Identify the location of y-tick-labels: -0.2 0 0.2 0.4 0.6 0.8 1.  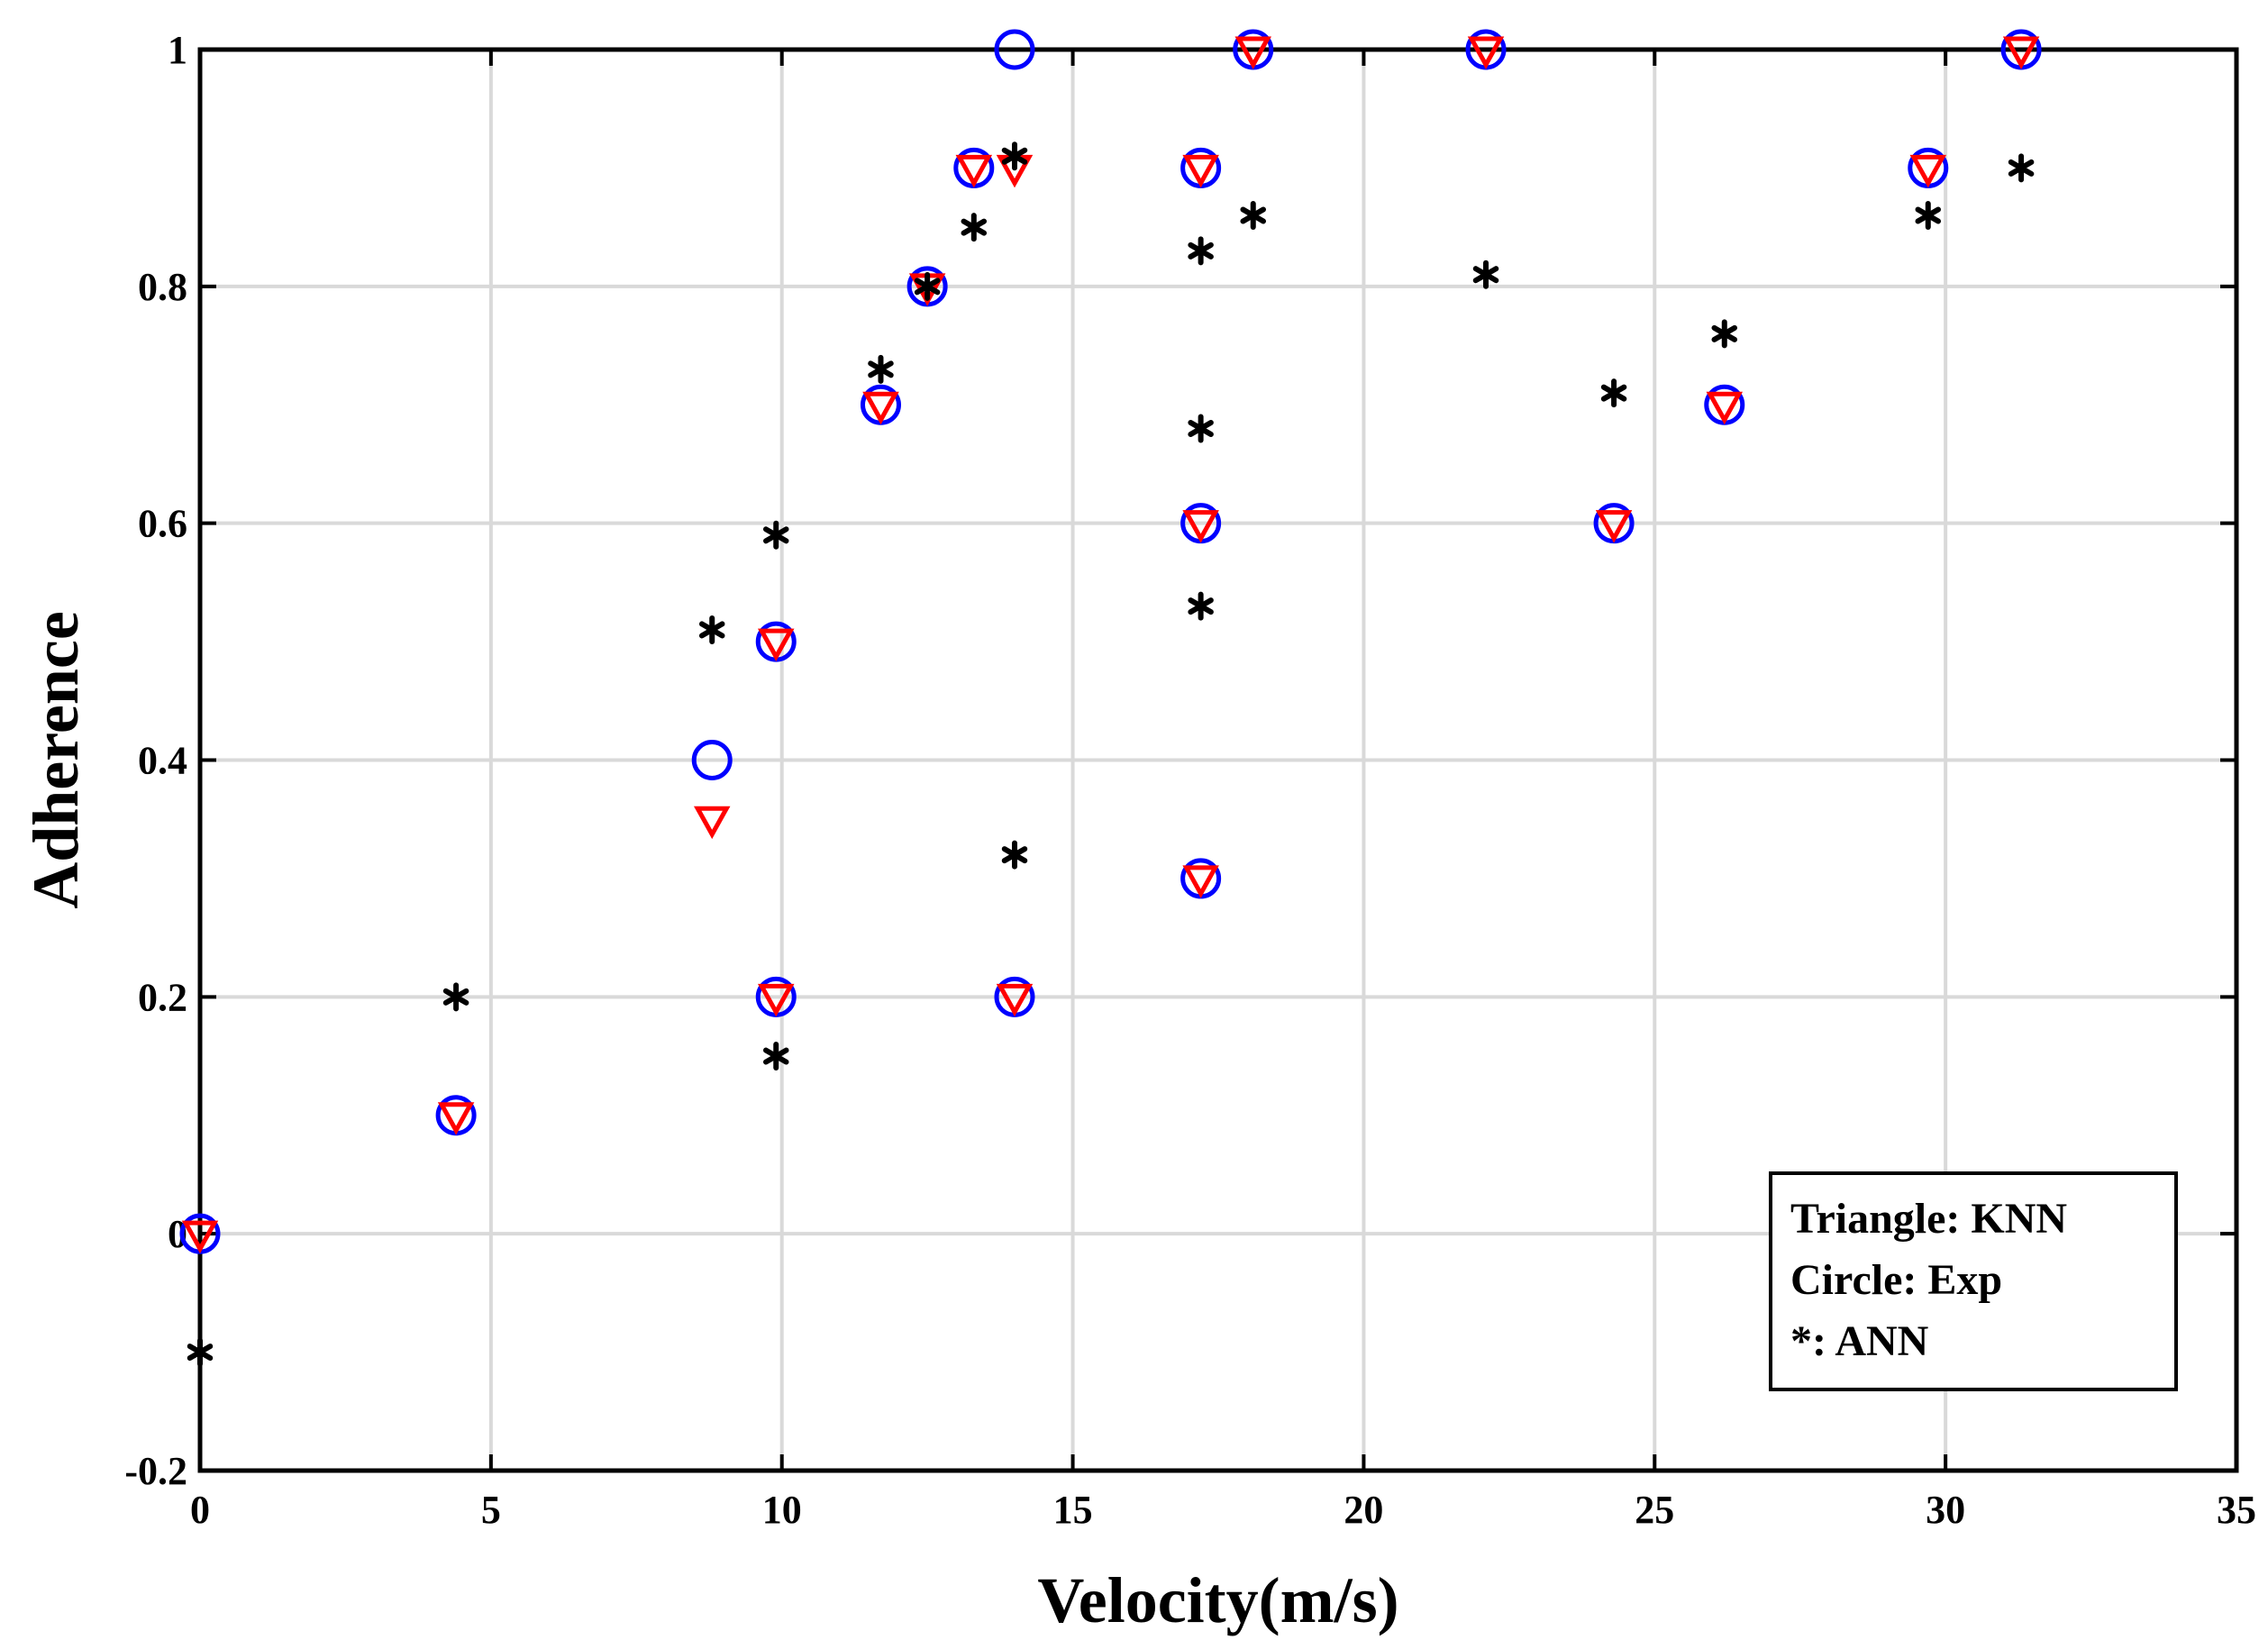
(155, 761).